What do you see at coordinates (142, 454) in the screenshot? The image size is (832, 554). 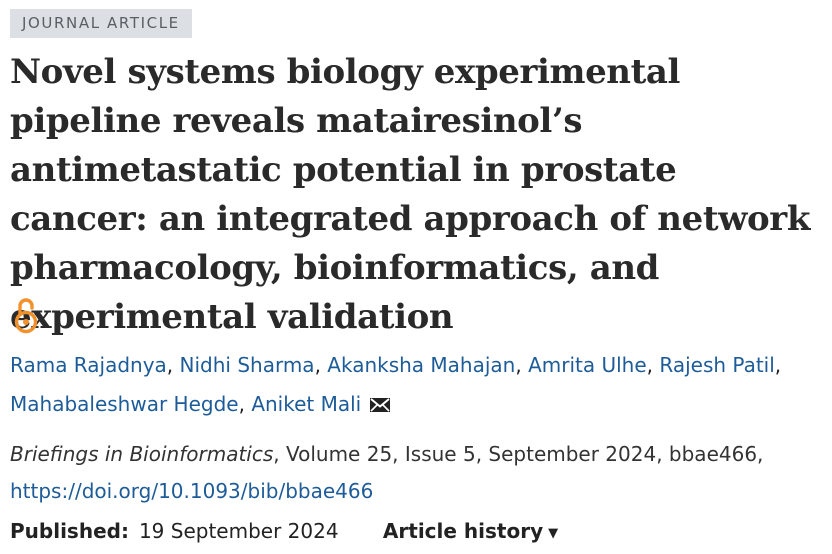 I see `journal-name: Briefings in Bioinformatics` at bounding box center [142, 454].